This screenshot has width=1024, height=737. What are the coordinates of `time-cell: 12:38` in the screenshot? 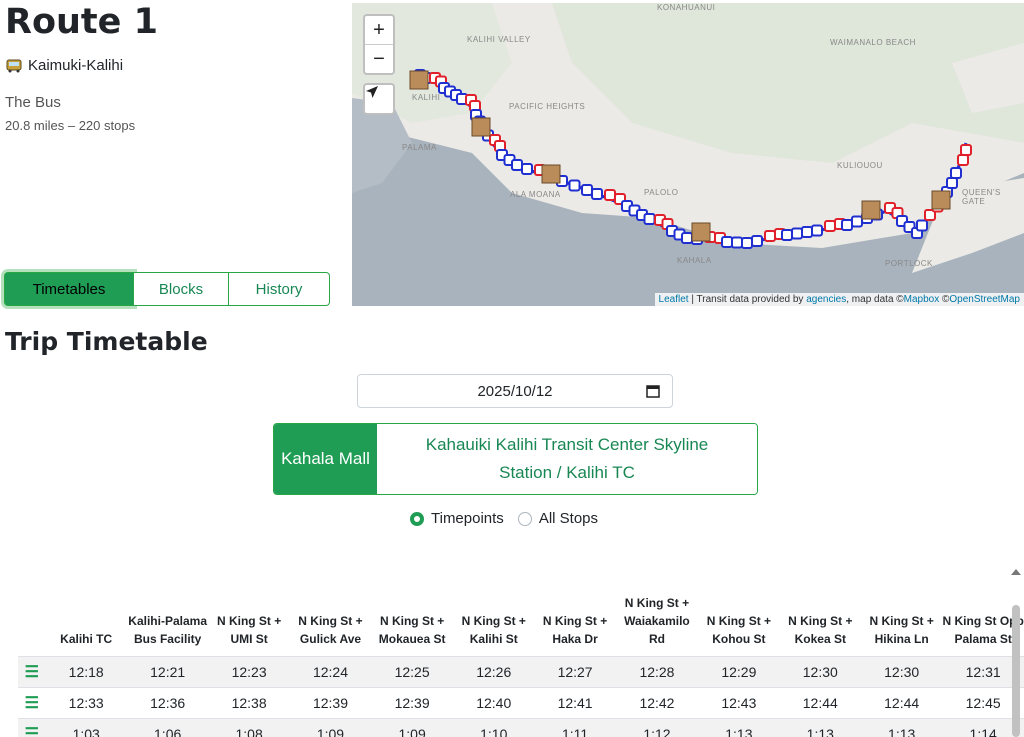 It's located at (249, 703).